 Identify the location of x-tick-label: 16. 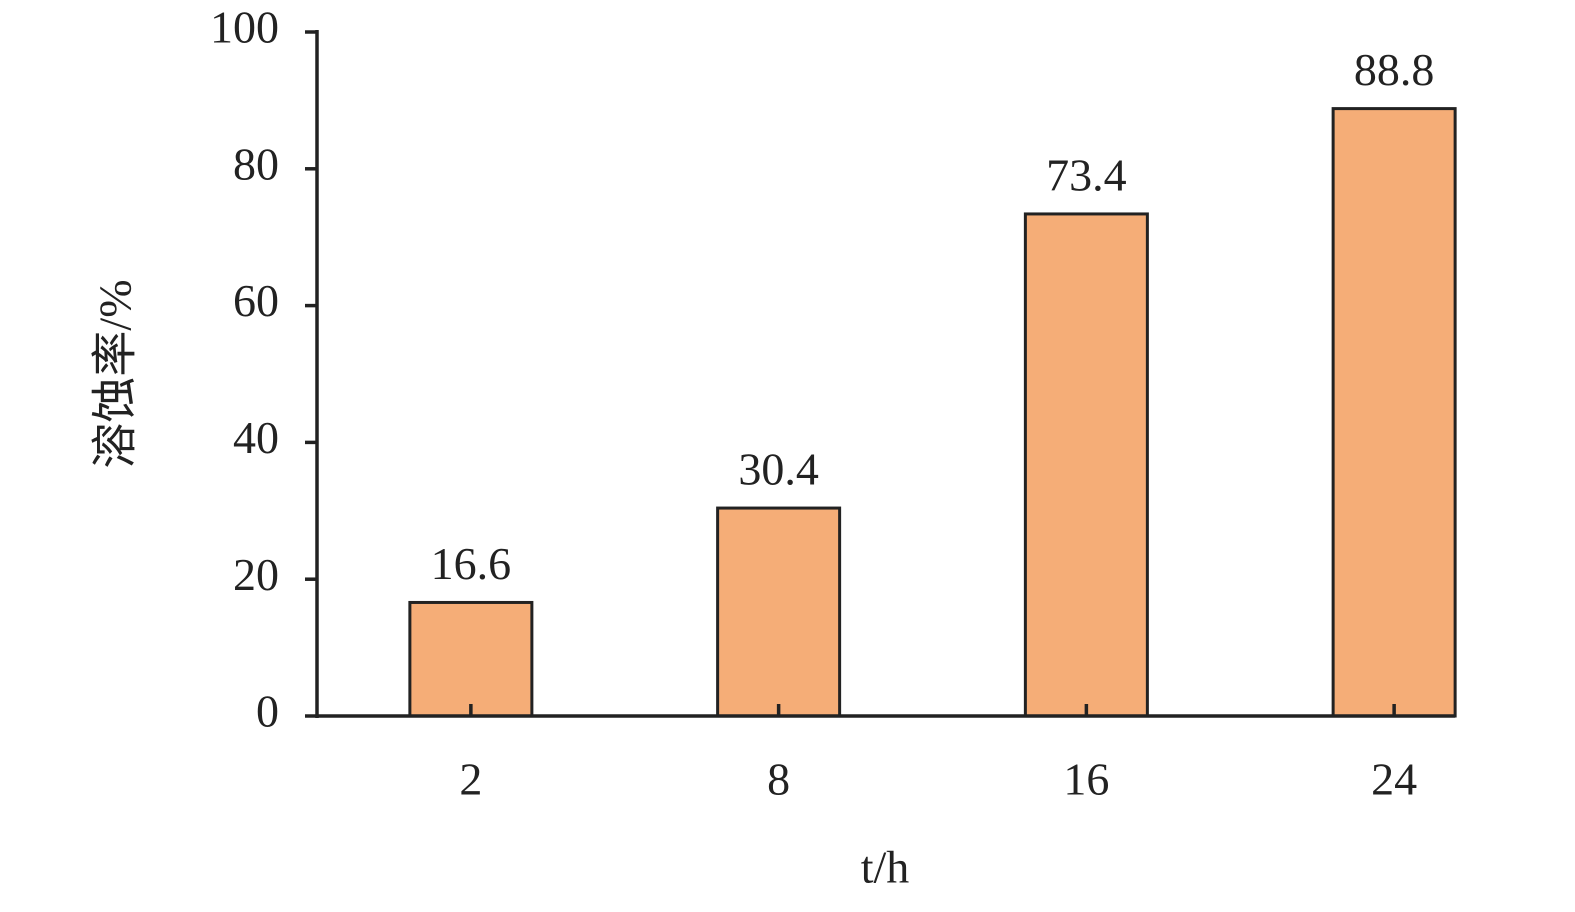
(1086, 779).